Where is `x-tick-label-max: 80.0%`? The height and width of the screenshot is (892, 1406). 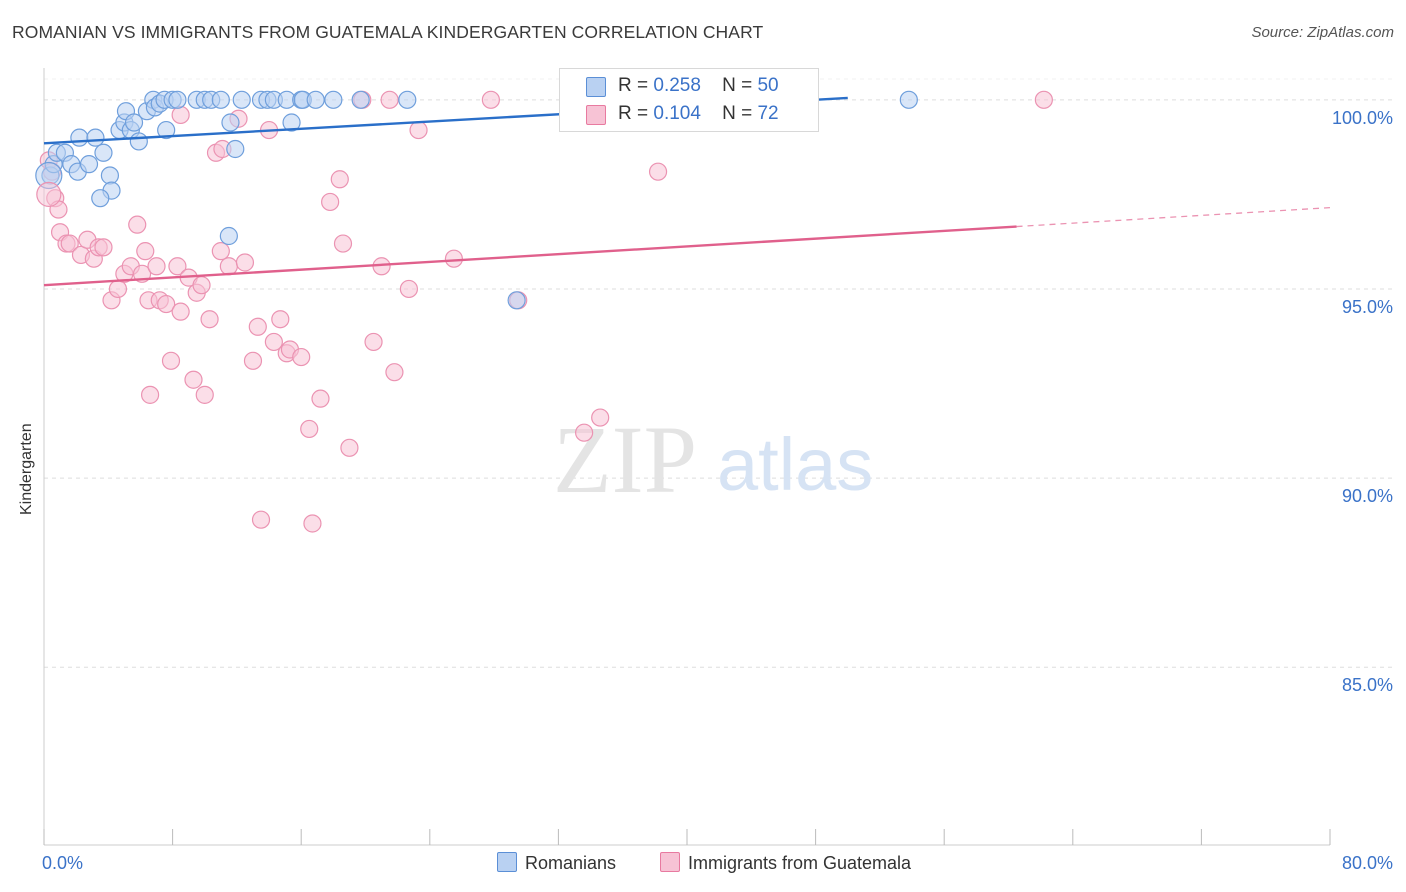 x-tick-label-max: 80.0% is located at coordinates (1367, 863).